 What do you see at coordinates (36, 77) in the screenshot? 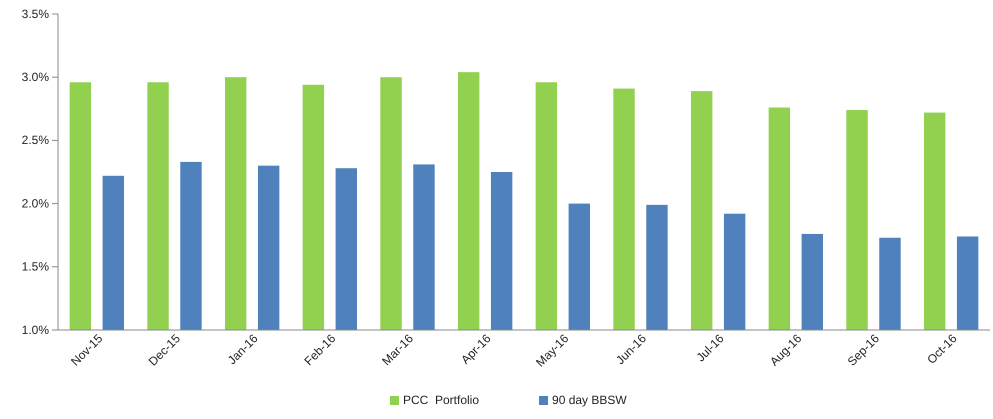
I see `y-tick-label: 3.0%` at bounding box center [36, 77].